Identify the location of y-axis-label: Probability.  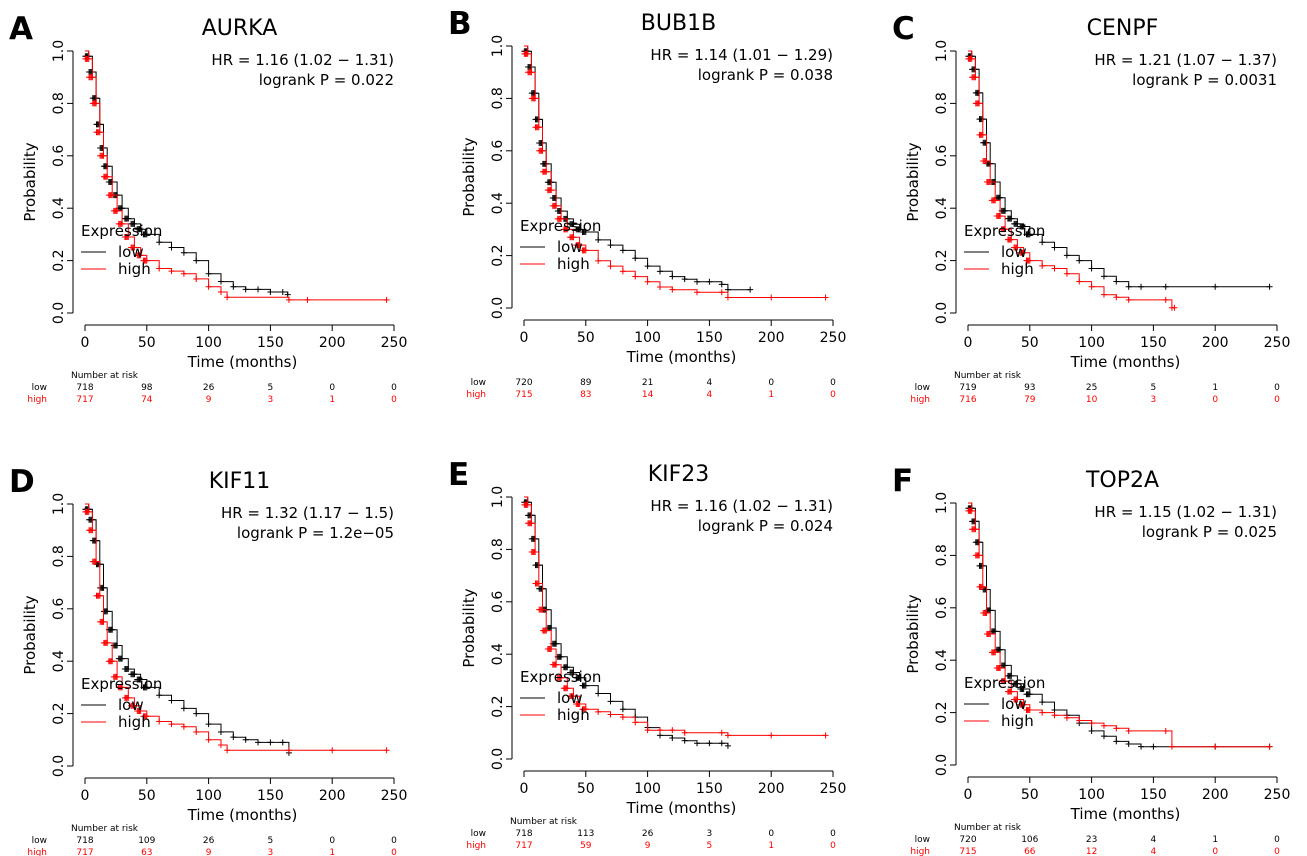
(913, 633).